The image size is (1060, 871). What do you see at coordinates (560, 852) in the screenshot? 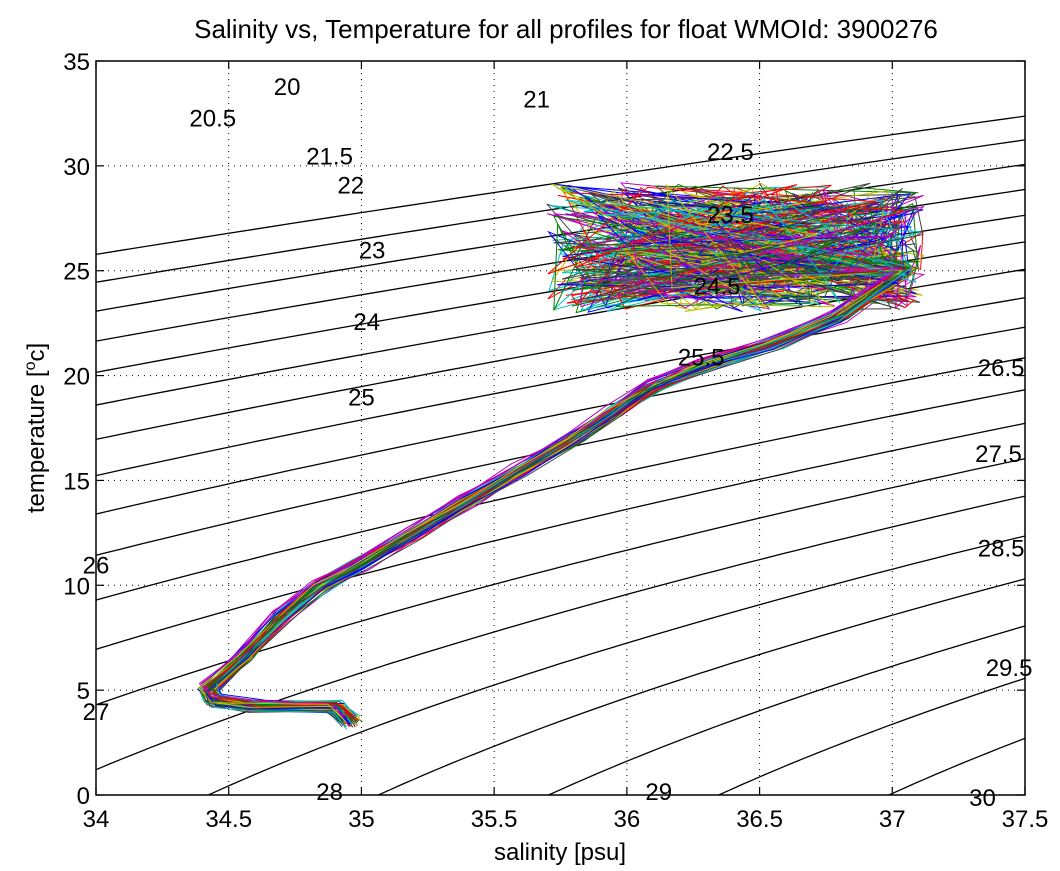
I see `x-axis-label: salinity [psu]` at bounding box center [560, 852].